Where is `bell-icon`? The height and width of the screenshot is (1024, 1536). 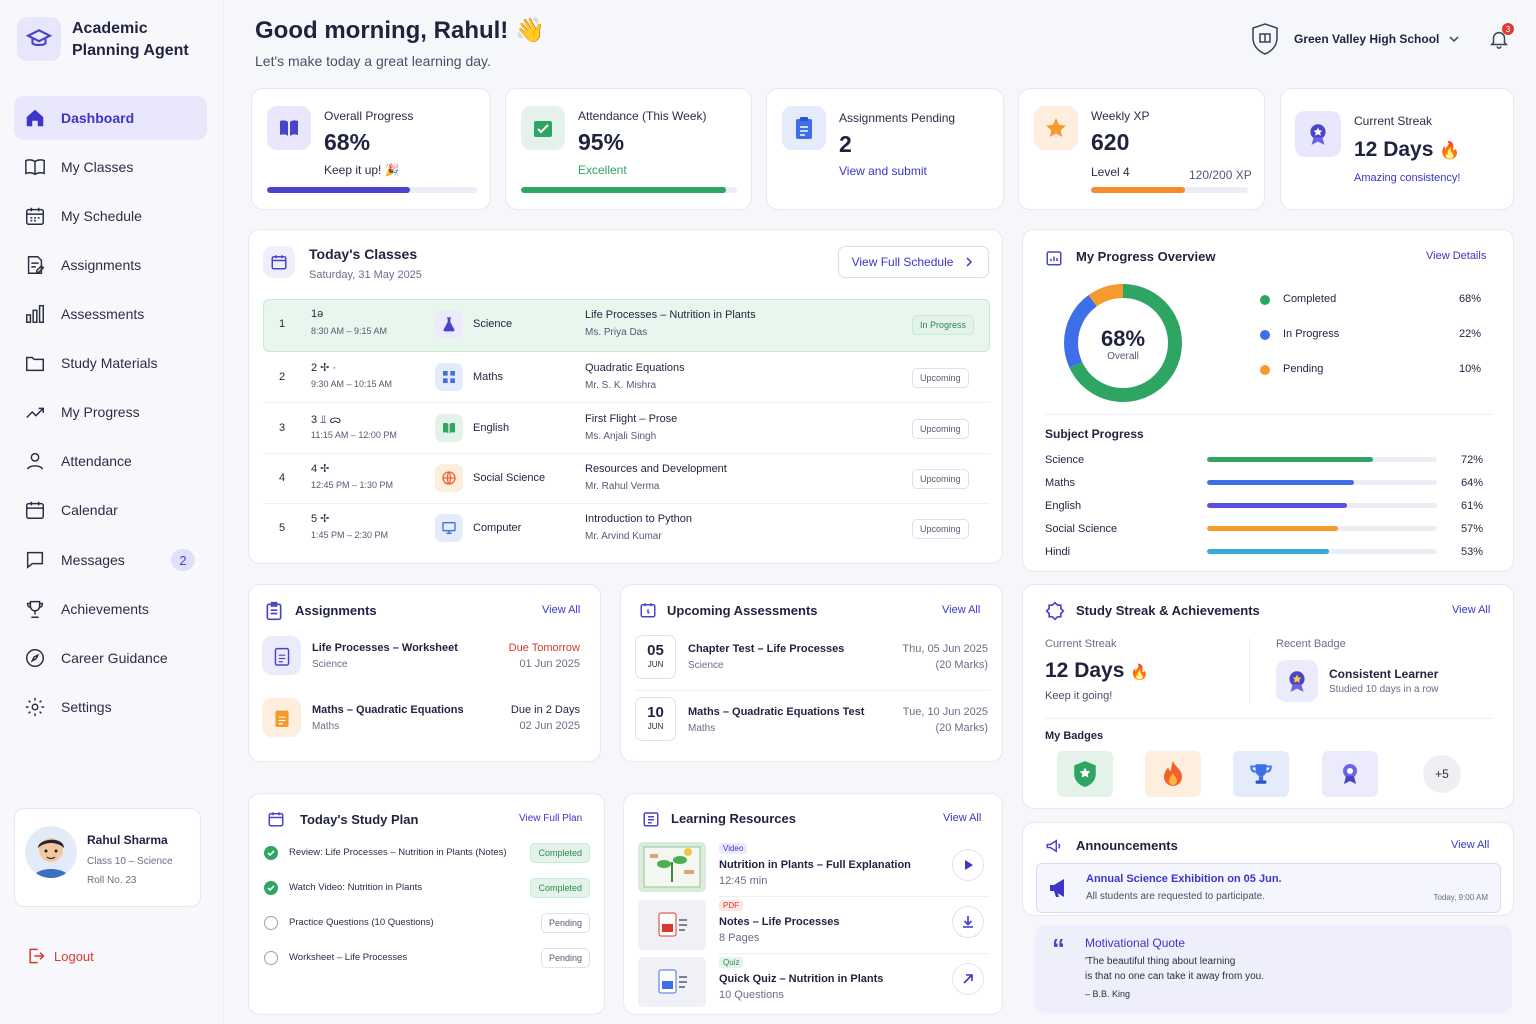
bell-icon is located at coordinates (1499, 40).